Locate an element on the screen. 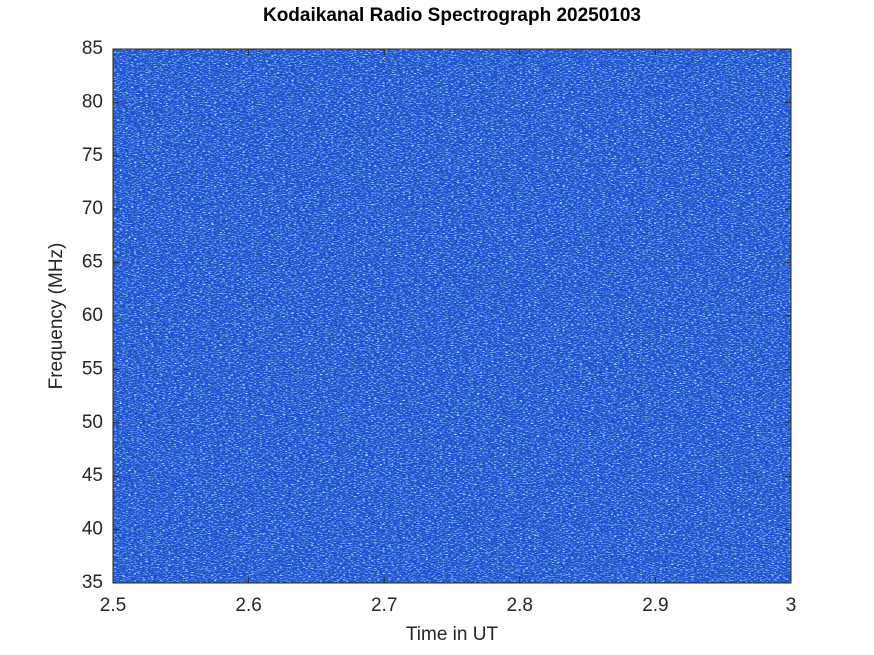  x-tick-label: 2.7 is located at coordinates (384, 605).